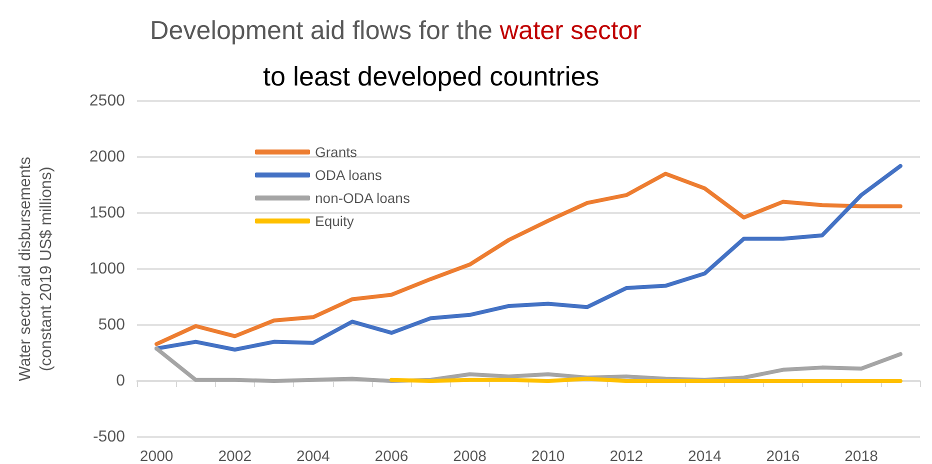 The image size is (932, 464). I want to click on x-tick-label: 2002, so click(235, 456).